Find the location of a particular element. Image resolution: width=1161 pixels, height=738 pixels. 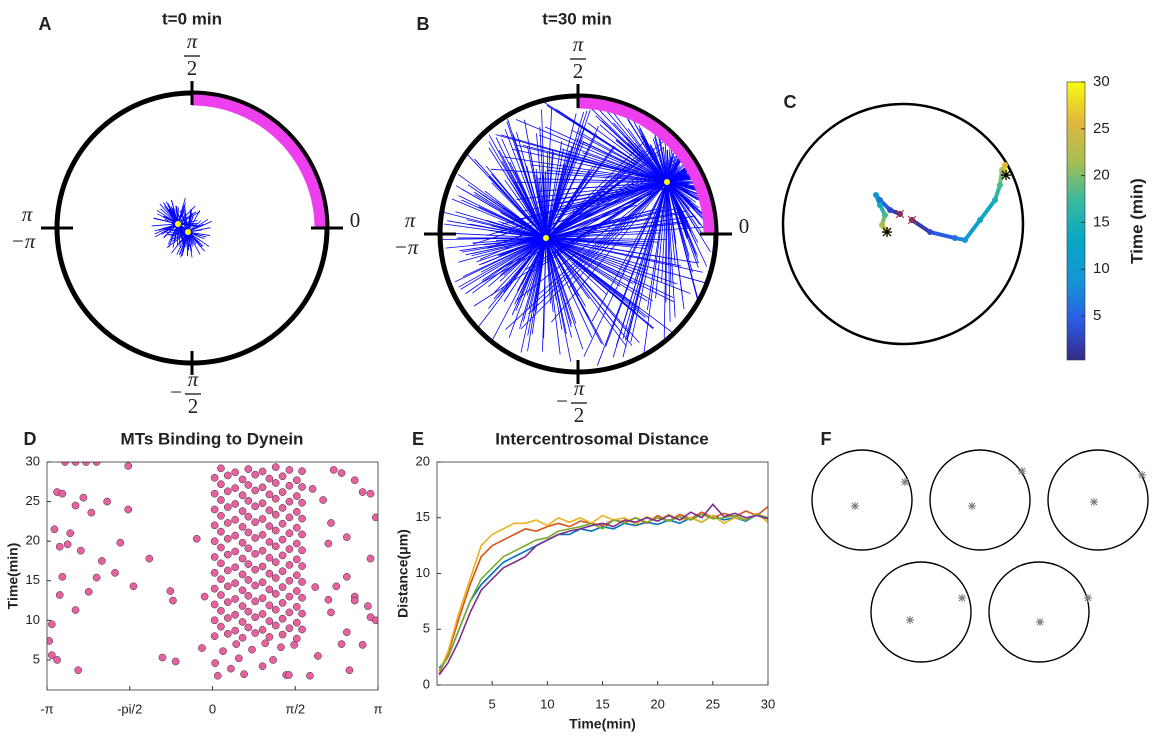

panel-label: E is located at coordinates (418, 439).